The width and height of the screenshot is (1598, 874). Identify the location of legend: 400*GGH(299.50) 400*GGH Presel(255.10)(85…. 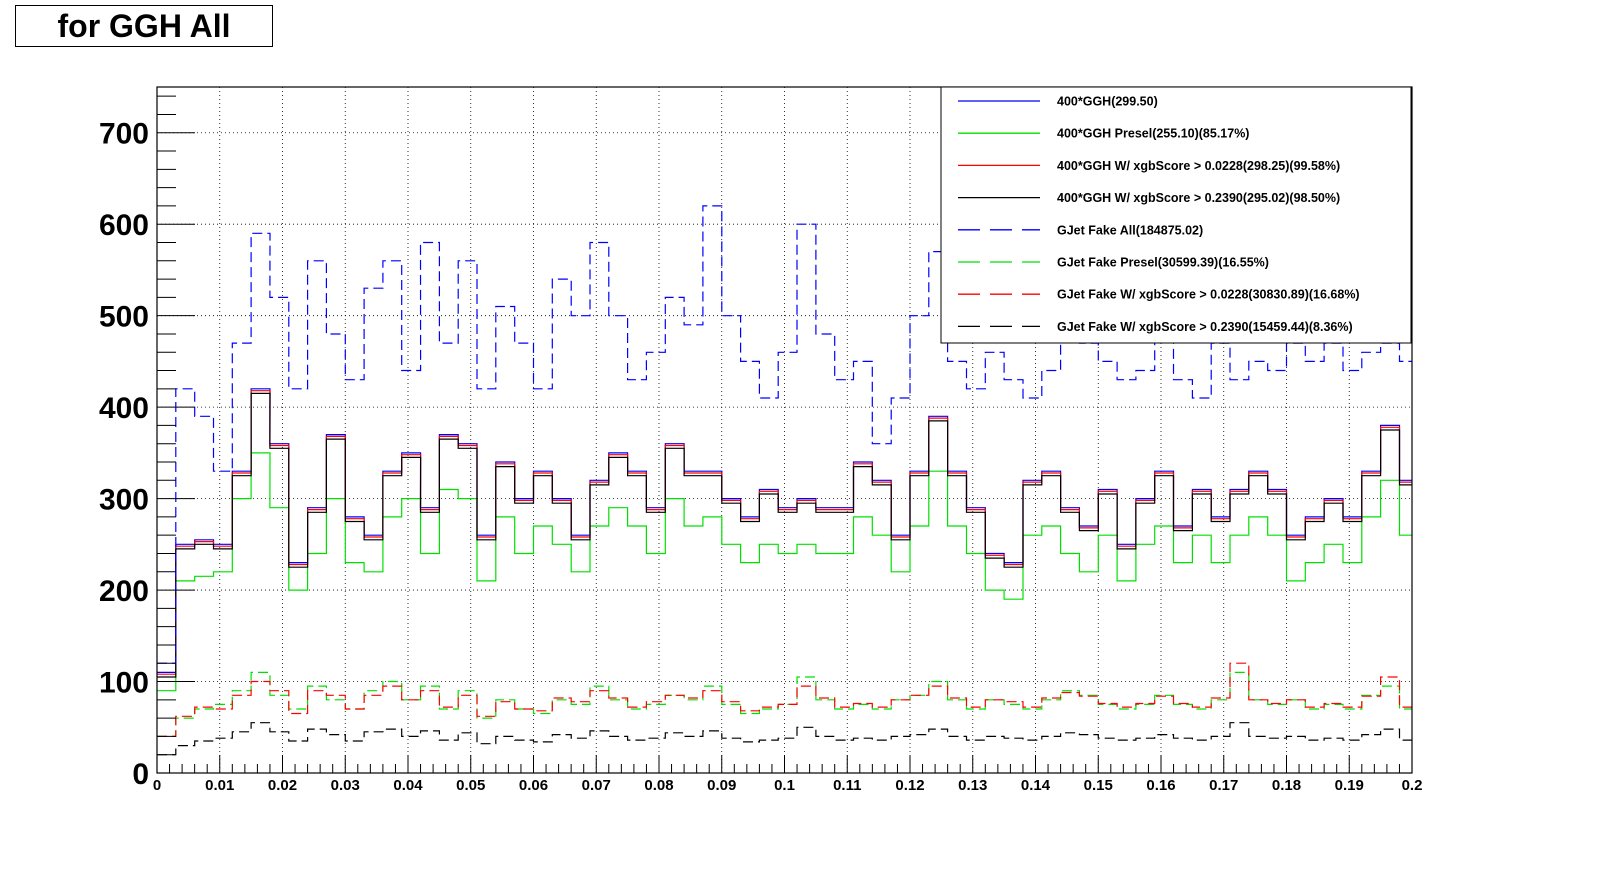
(1176, 215).